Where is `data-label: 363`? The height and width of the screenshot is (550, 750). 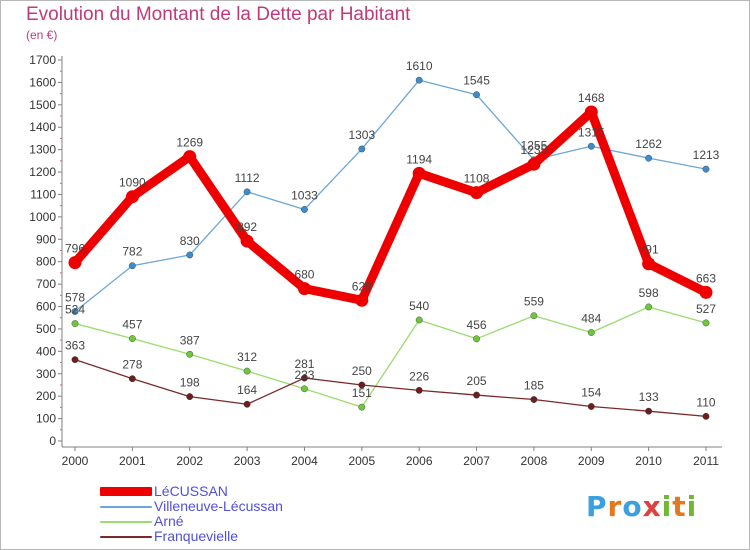 data-label: 363 is located at coordinates (75, 346).